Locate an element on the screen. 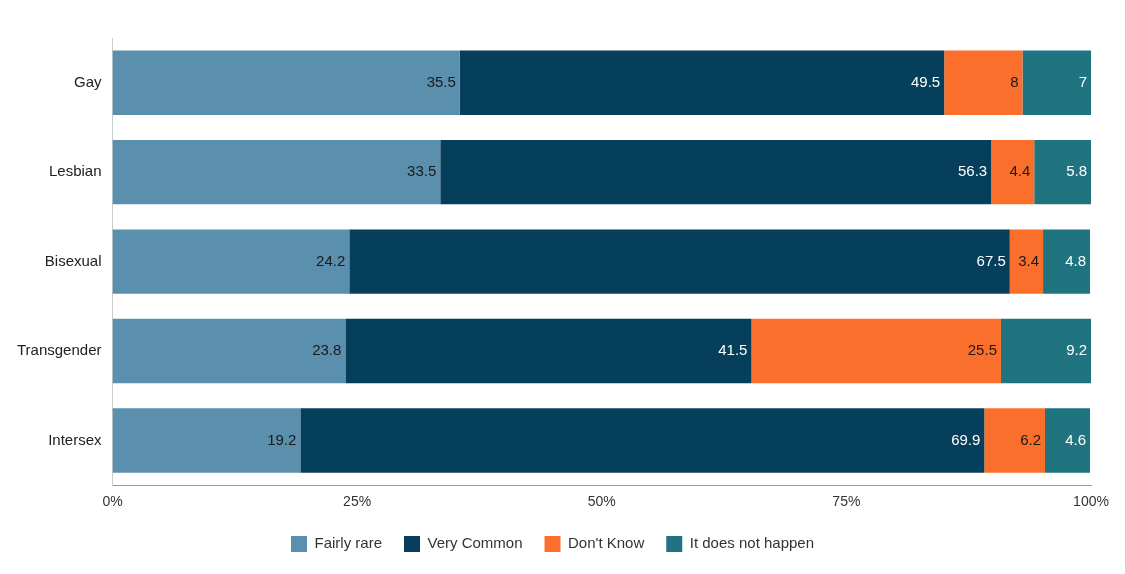 Image resolution: width=1125 pixels, height=574 pixels. data-label: 8 is located at coordinates (1014, 81).